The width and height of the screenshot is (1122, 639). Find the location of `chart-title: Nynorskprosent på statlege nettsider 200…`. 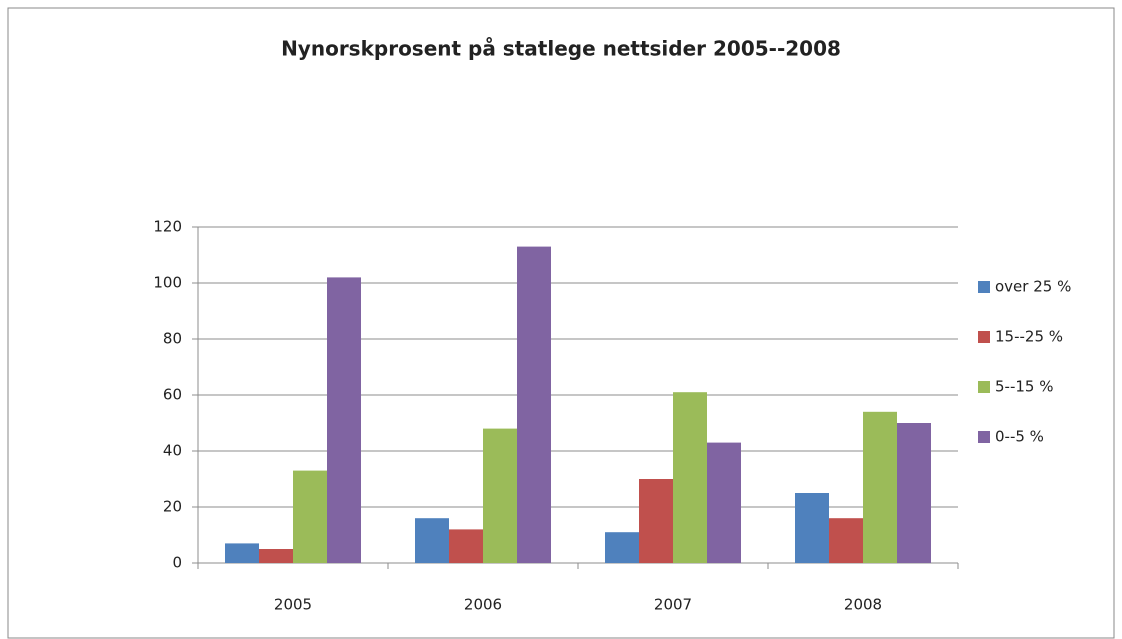

chart-title: Nynorskprosent på statlege nettsider 200… is located at coordinates (561, 49).